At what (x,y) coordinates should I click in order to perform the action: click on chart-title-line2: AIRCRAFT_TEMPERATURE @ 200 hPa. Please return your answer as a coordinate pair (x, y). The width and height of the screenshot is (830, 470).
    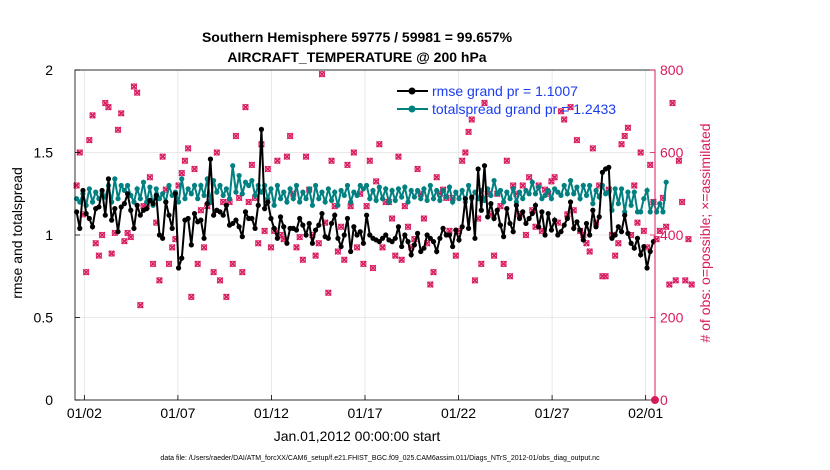
    Looking at the image, I should click on (356, 57).